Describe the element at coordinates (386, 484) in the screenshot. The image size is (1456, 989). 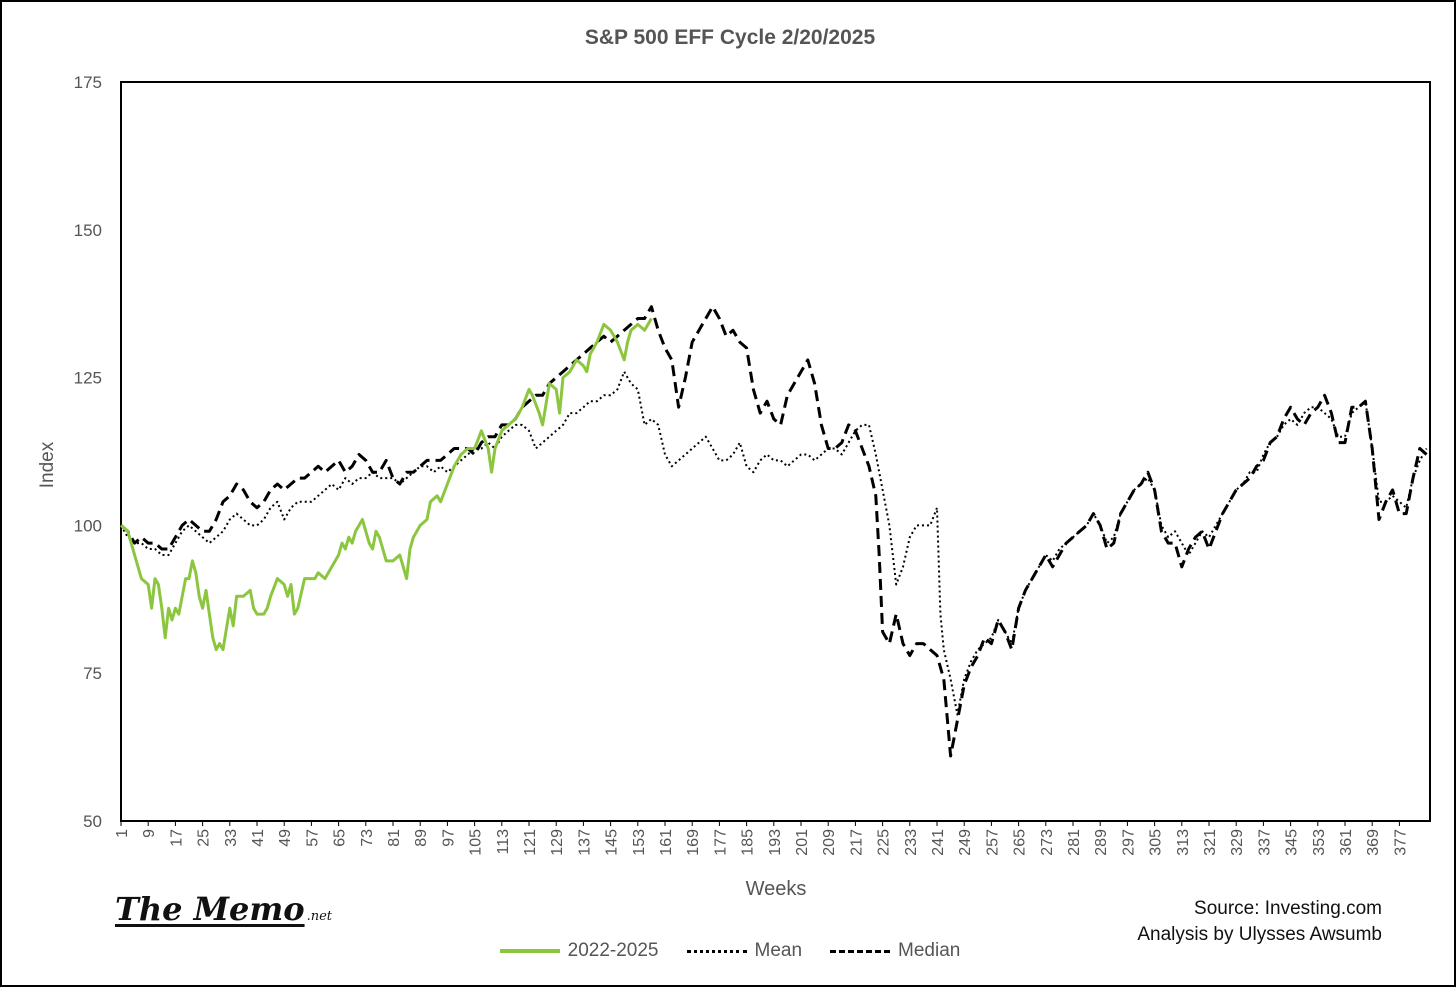
I see `series-line-2022-2025` at that location.